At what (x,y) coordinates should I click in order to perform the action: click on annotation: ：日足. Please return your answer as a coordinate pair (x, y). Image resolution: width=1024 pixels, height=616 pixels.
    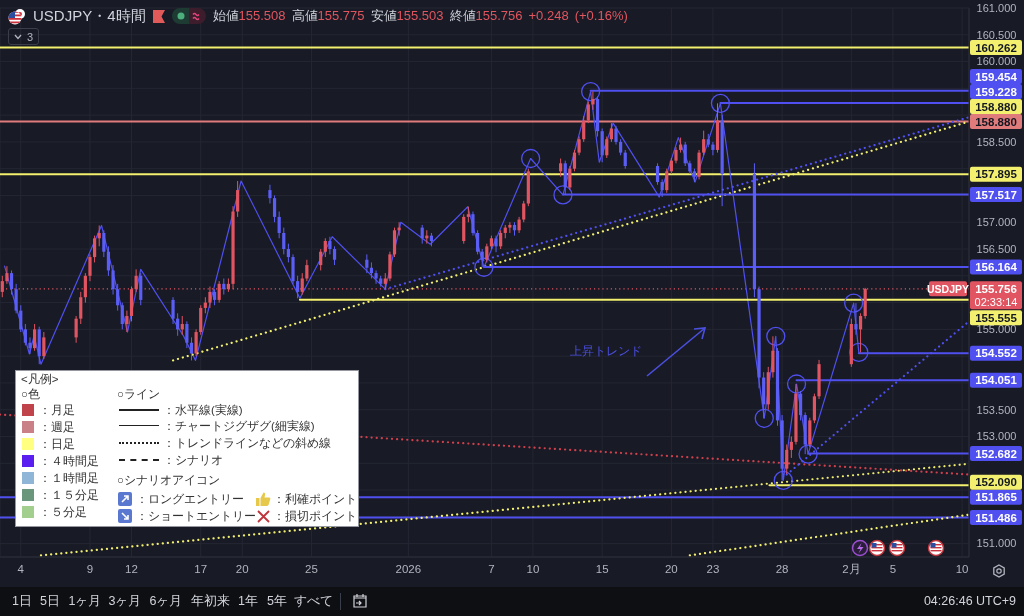
    Looking at the image, I should click on (57, 444).